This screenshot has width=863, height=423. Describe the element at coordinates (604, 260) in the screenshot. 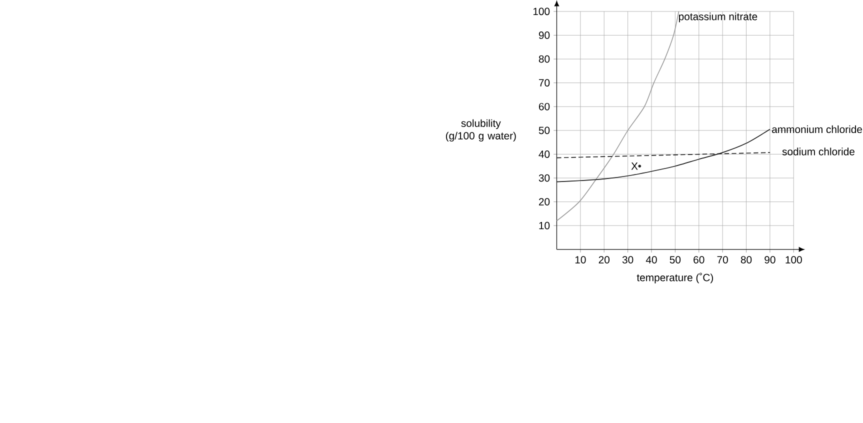

I see `x-tick-label: 20` at that location.